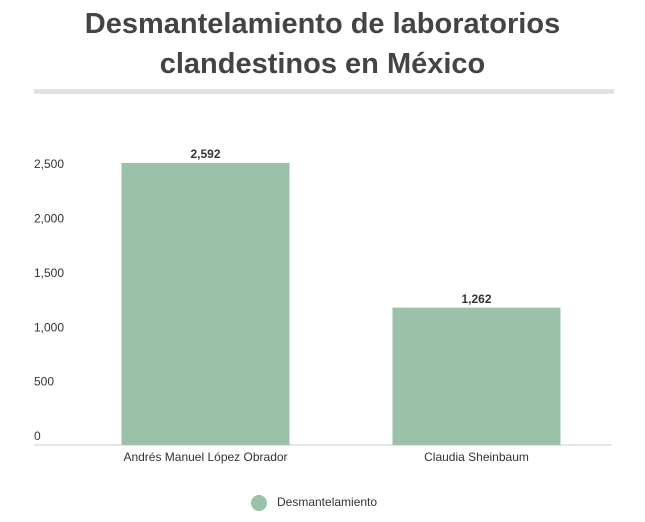 The width and height of the screenshot is (645, 522). I want to click on value-label: 2,592, so click(205, 154).